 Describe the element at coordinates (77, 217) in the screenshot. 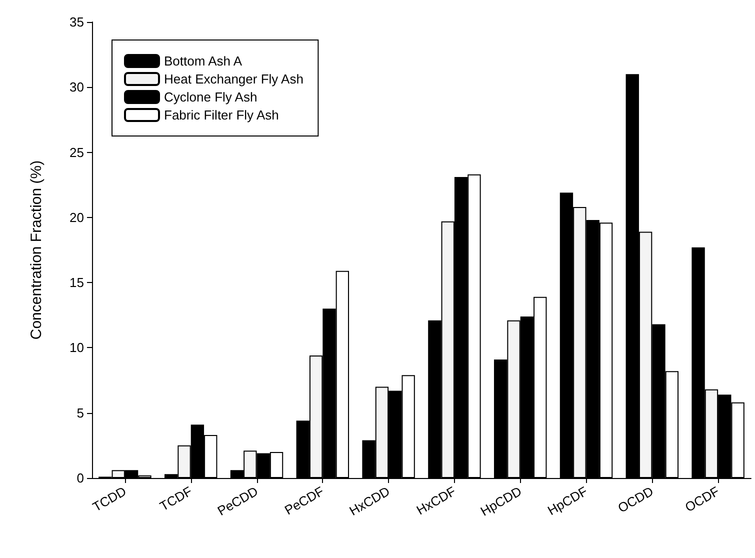

I see `y-tick-label: 20` at that location.